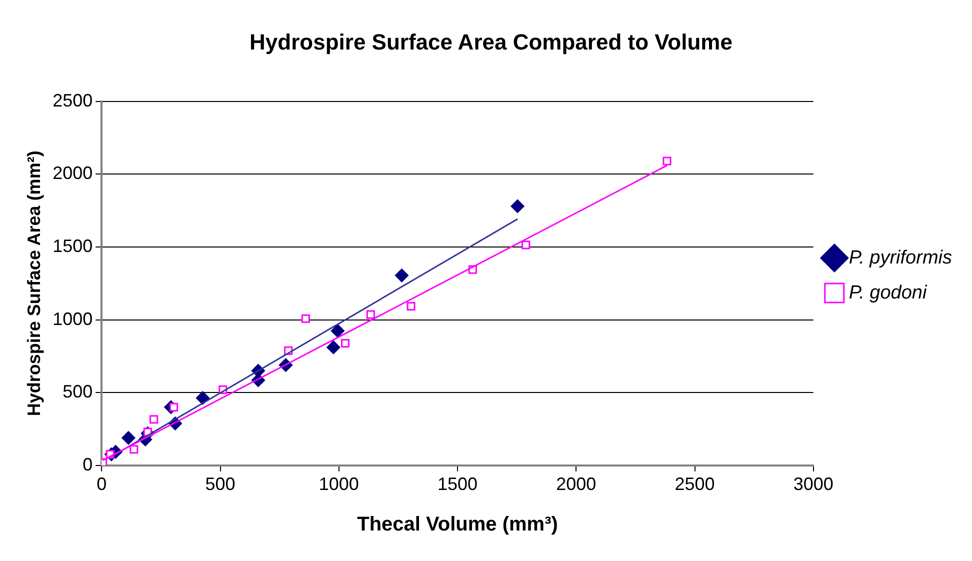 The image size is (972, 561). Describe the element at coordinates (338, 484) in the screenshot. I see `x-tick-label: 1000` at that location.